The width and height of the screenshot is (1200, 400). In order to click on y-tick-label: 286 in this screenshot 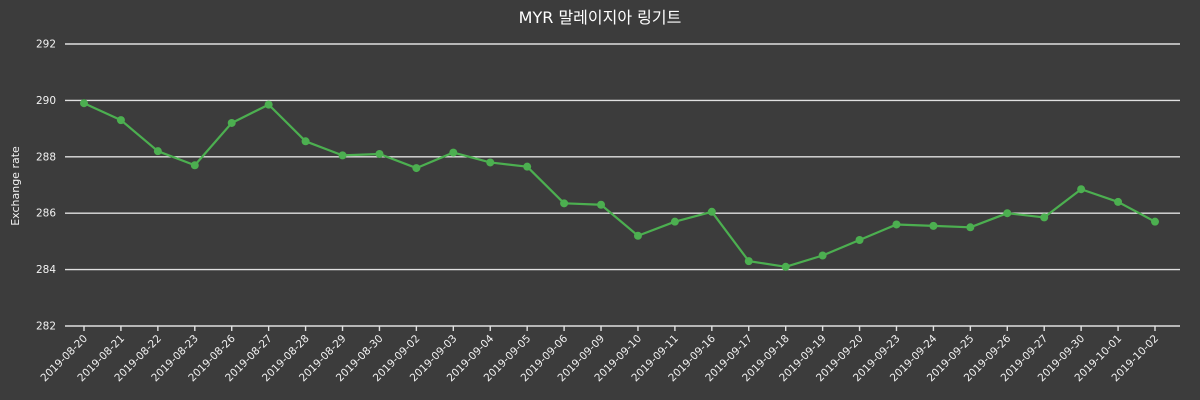, I will do `click(46, 214)`.